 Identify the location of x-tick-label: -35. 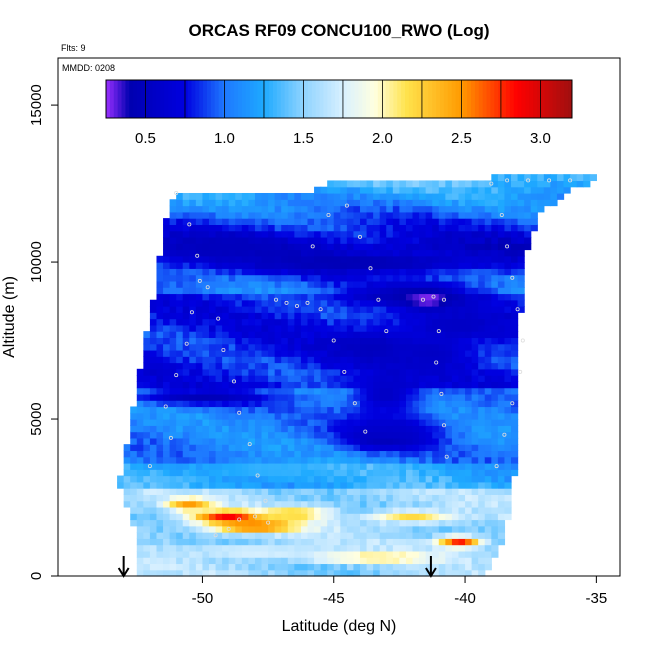
(597, 598).